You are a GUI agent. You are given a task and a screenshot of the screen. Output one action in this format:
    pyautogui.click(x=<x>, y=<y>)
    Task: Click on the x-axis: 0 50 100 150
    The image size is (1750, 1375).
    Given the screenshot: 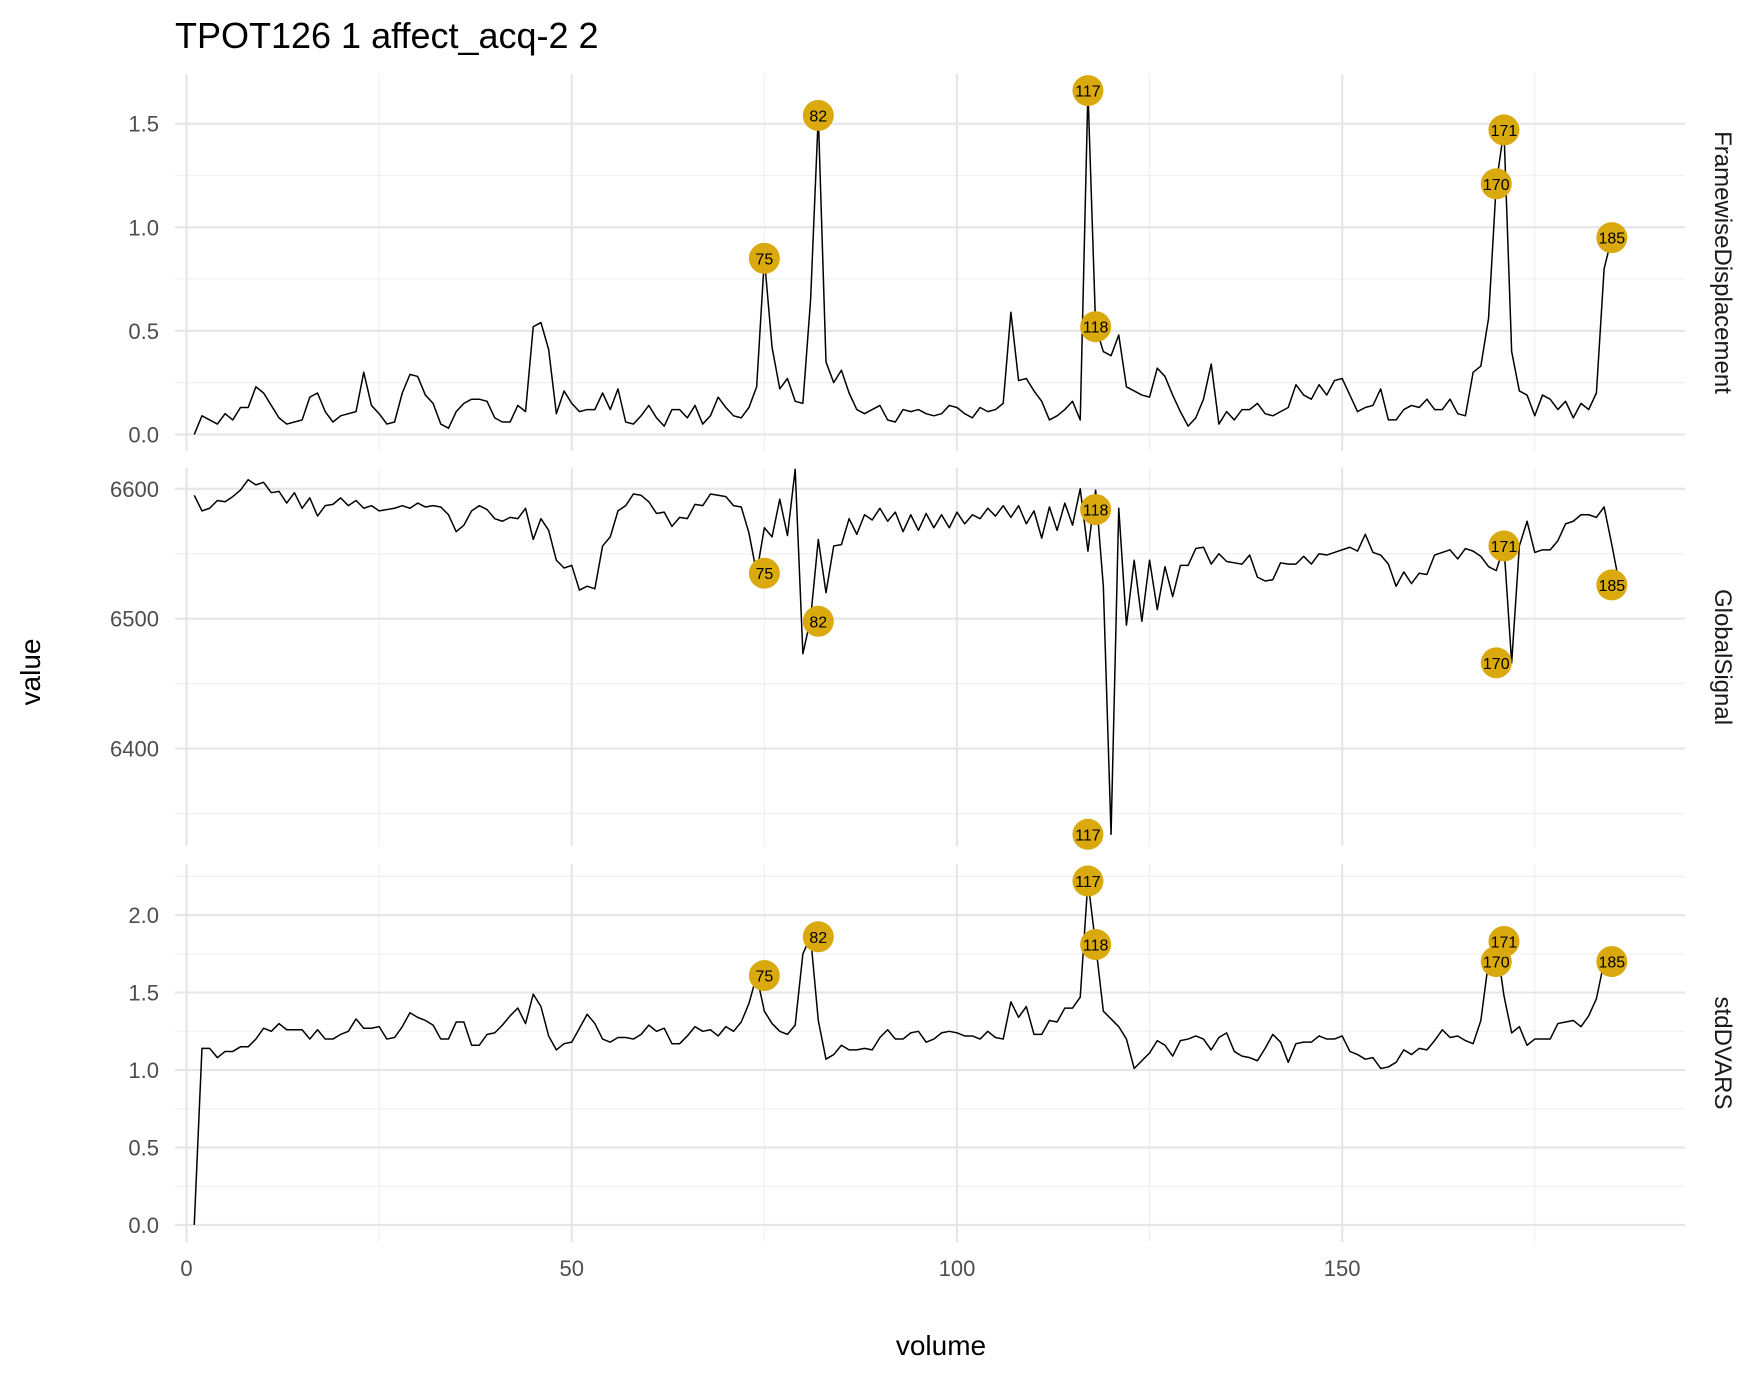 What is the action you would take?
    pyautogui.click(x=770, y=1268)
    